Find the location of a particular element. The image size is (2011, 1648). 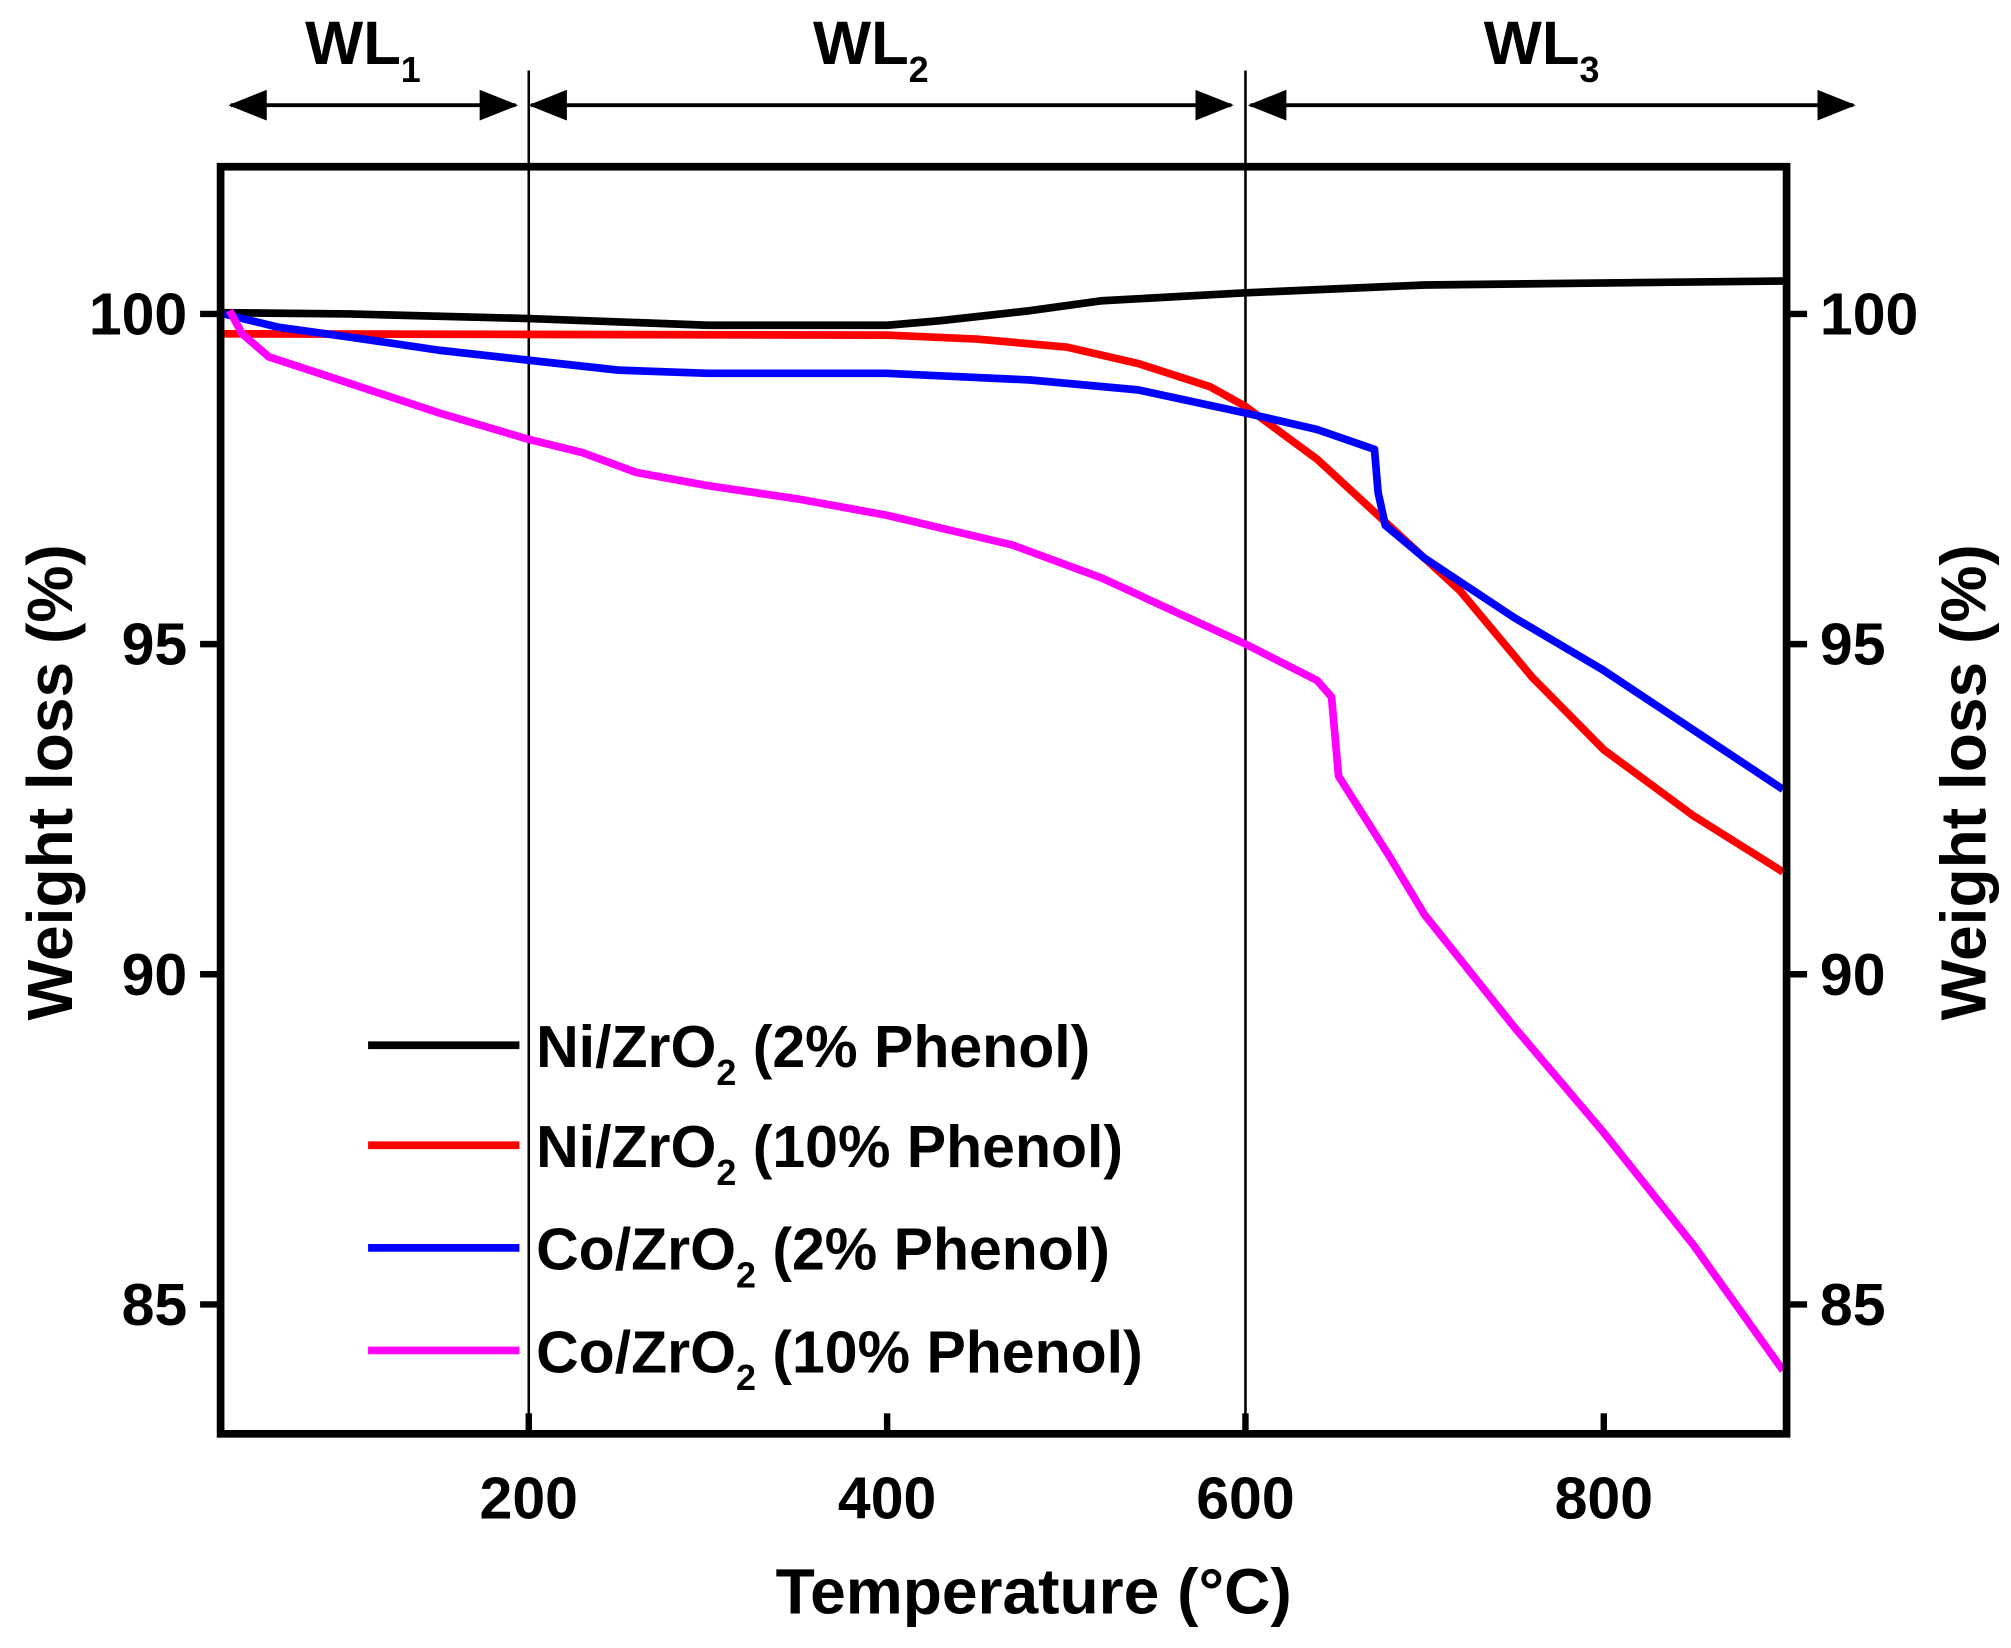

y-tick-label: 95 is located at coordinates (155, 645).